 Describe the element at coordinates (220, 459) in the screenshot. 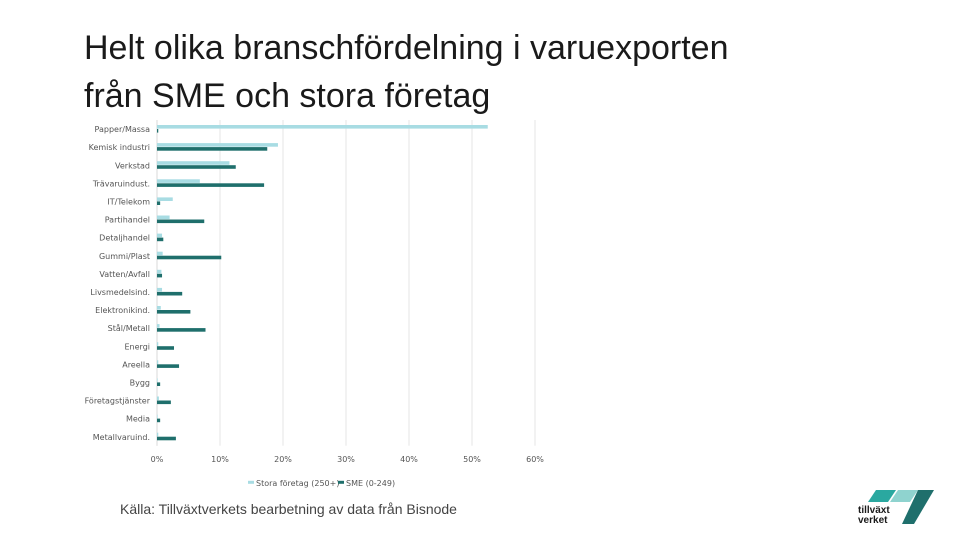

I see `x-tick-label: 10%` at that location.